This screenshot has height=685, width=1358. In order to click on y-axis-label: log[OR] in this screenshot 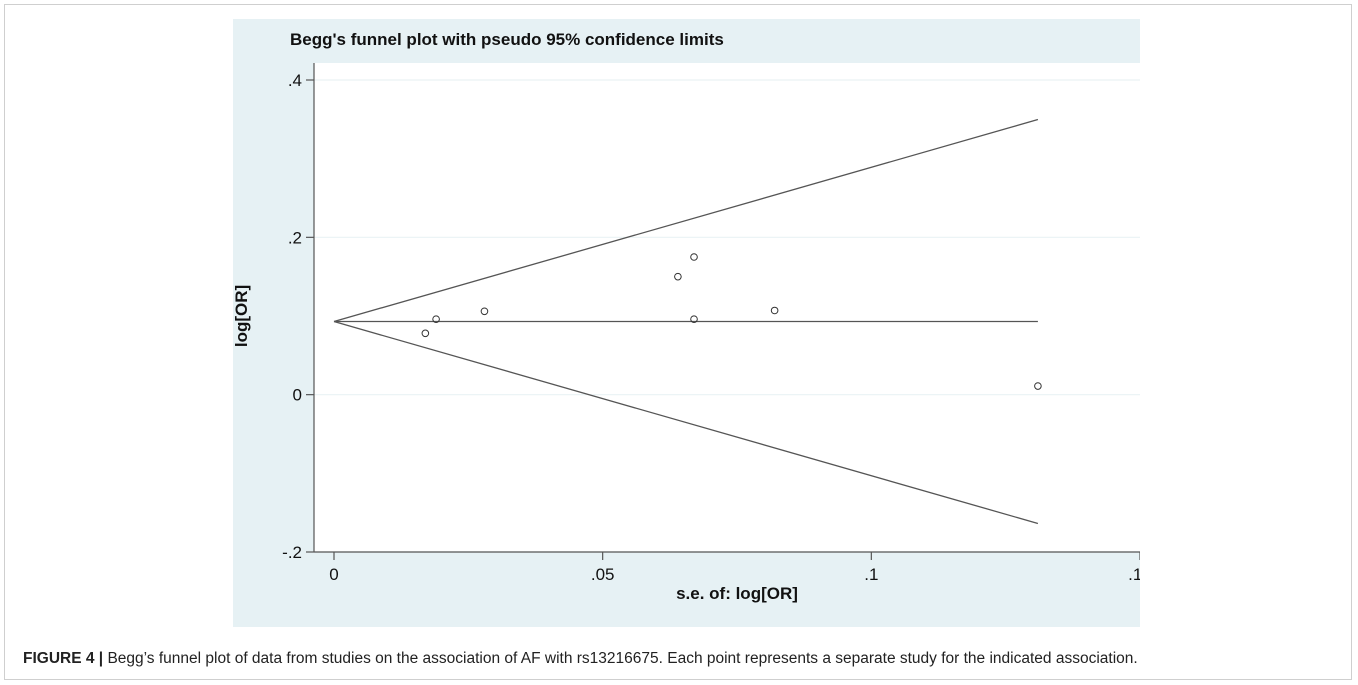, I will do `click(242, 316)`.